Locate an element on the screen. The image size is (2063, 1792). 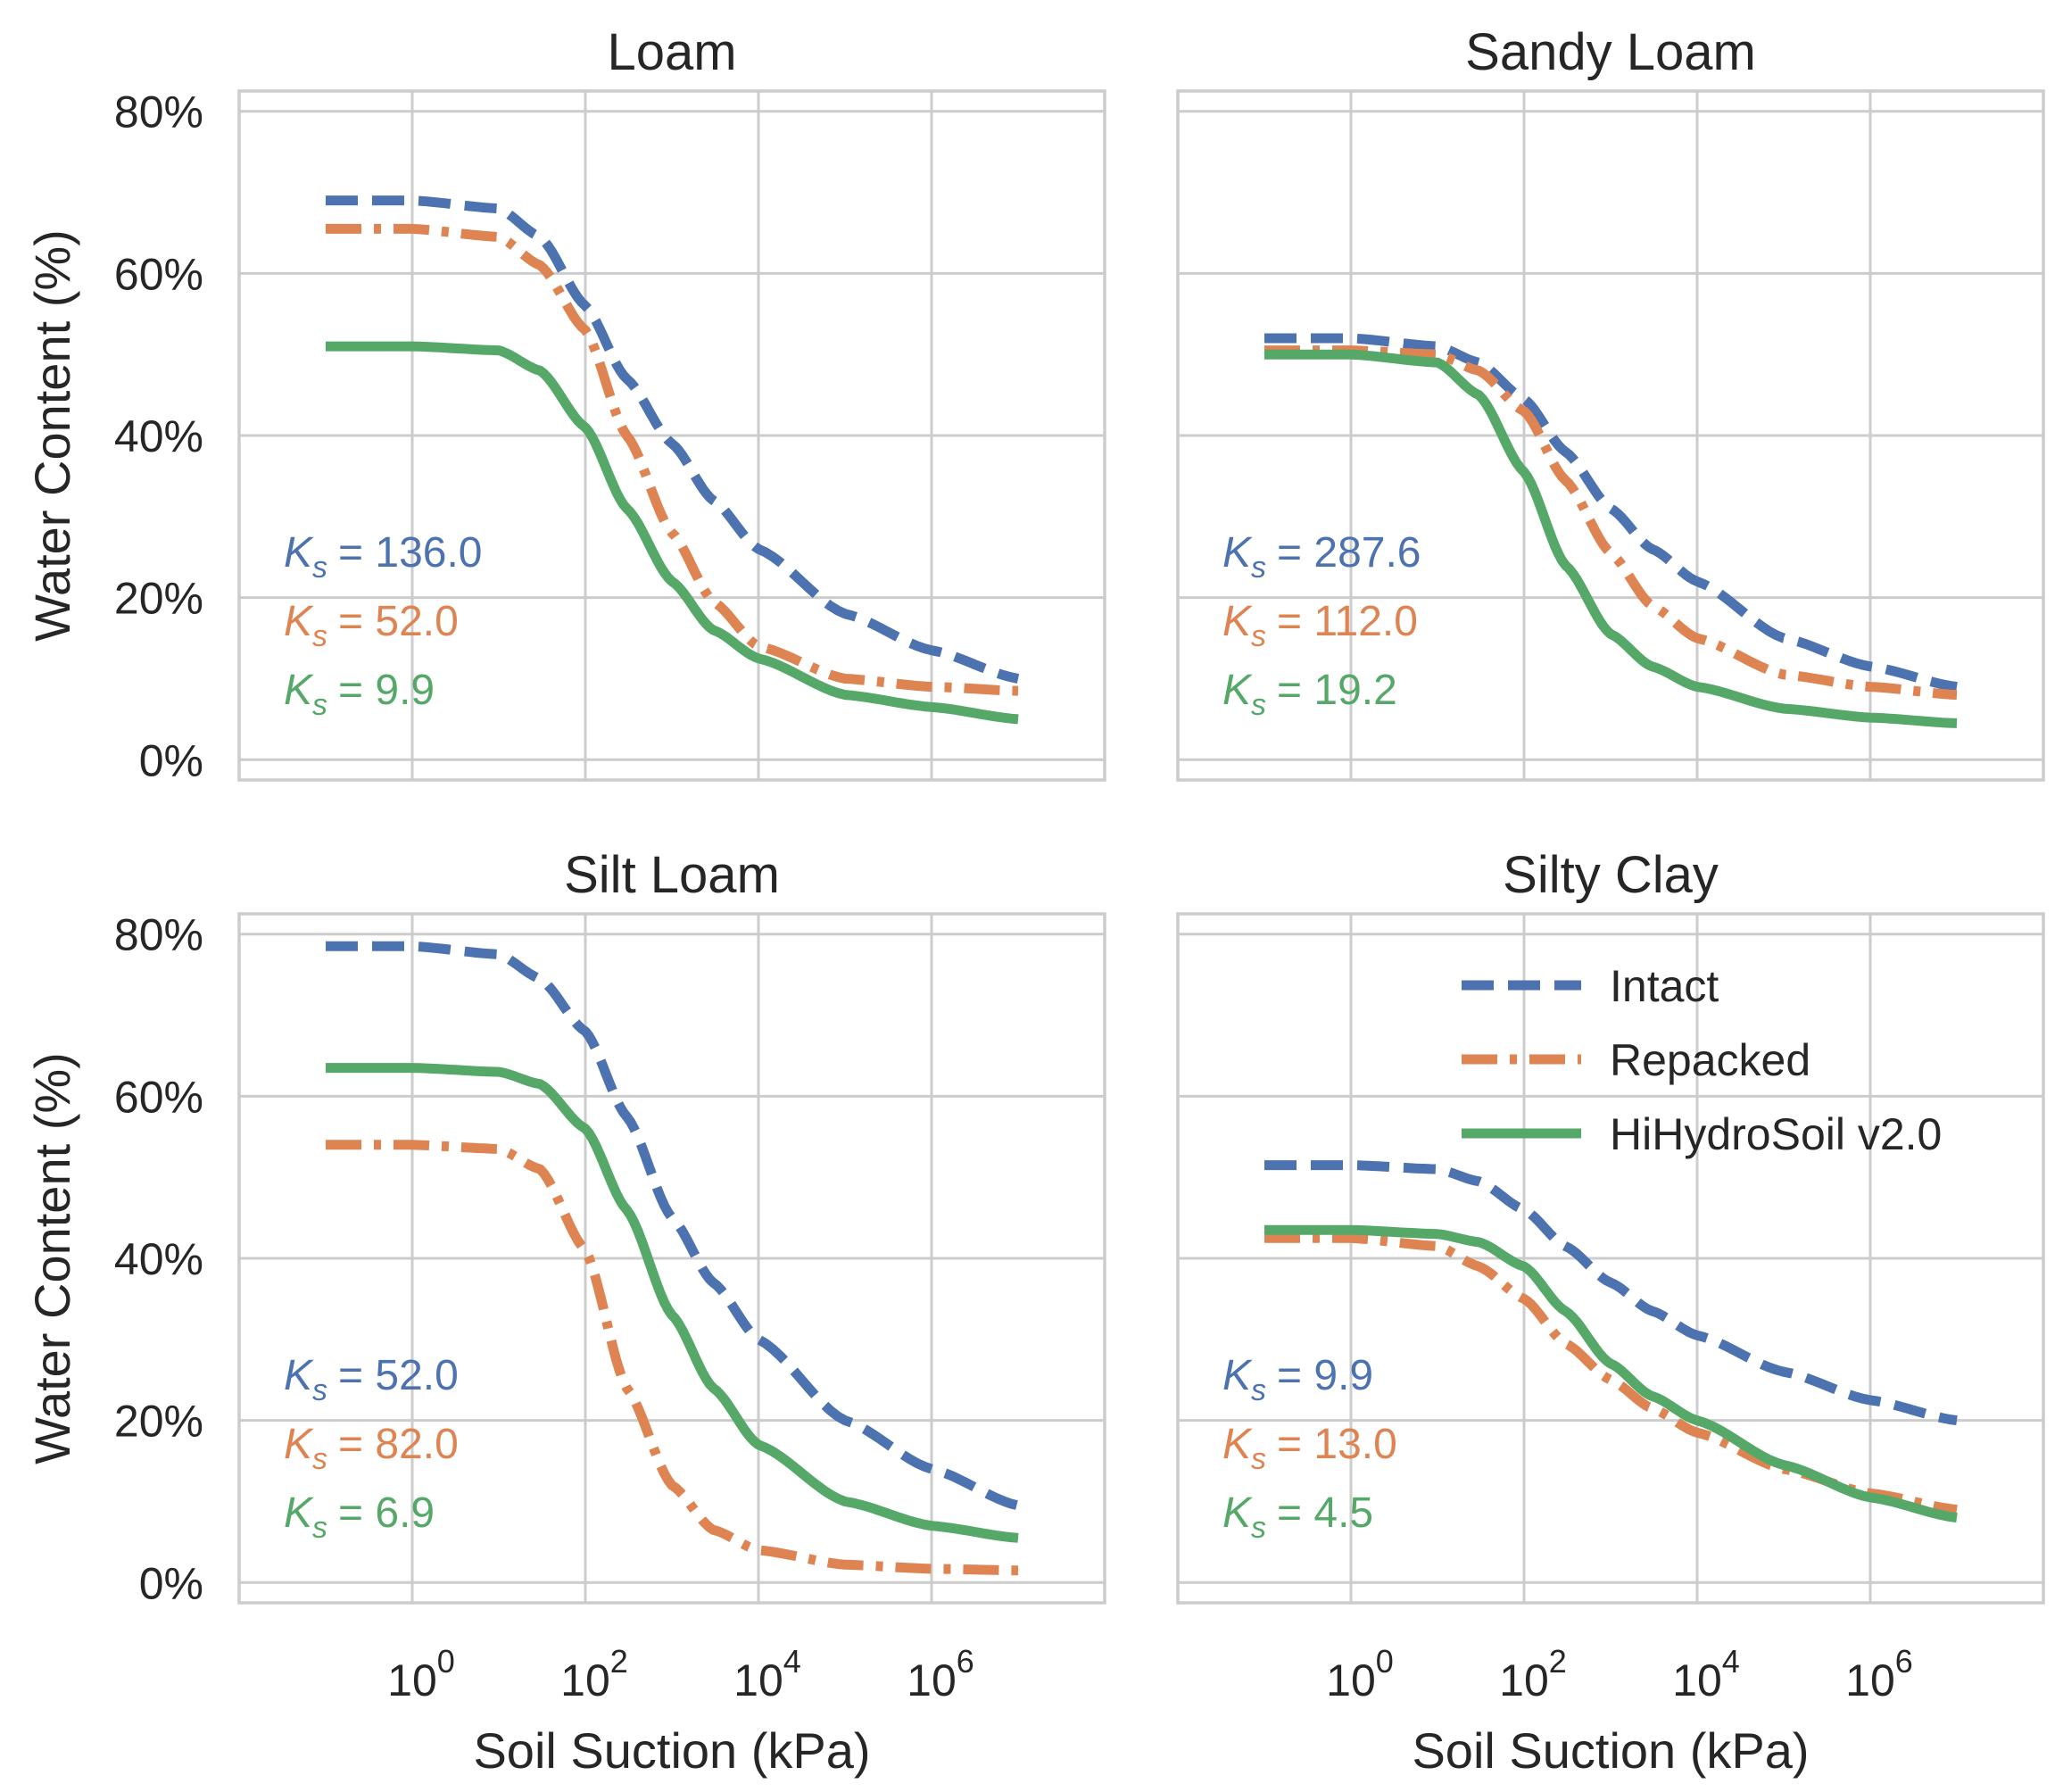
ks-annotation: Ks = 112.0 is located at coordinates (1320, 625).